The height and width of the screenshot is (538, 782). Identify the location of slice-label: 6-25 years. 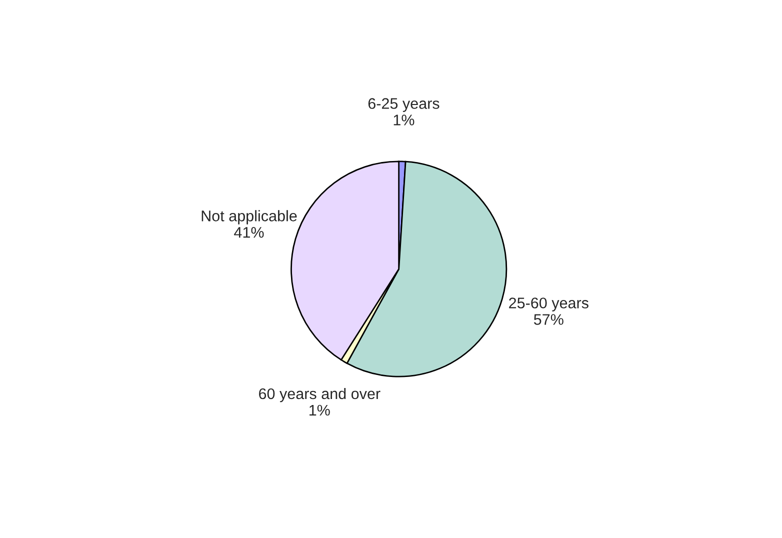
(404, 105).